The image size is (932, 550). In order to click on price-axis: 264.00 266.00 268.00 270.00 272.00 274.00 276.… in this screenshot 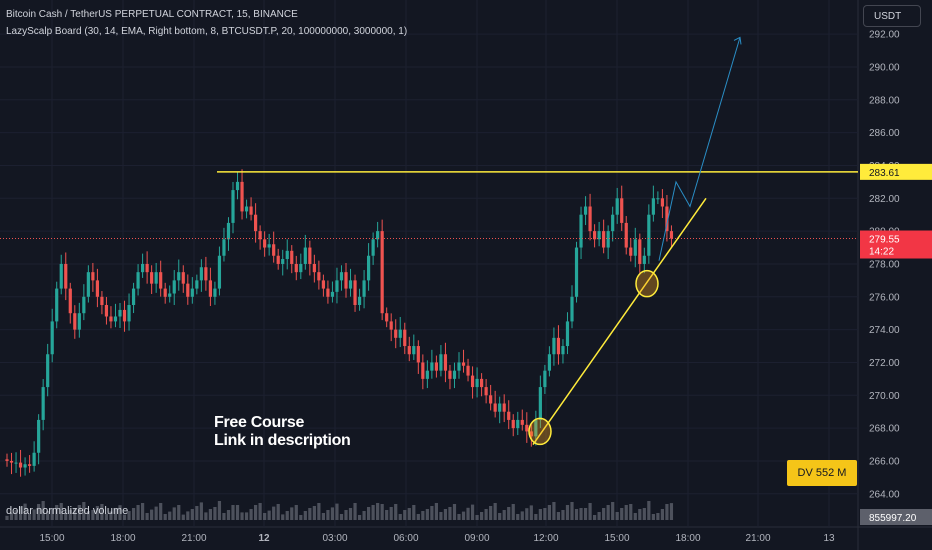, I will do `click(884, 265)`.